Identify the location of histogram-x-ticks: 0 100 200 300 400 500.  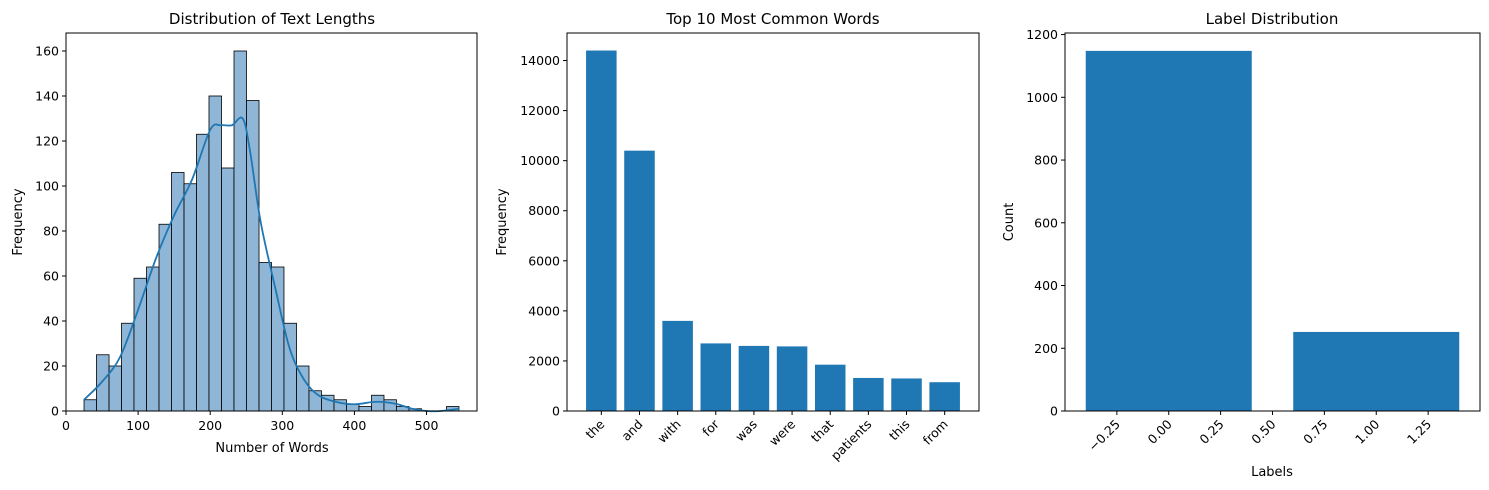
(250, 422).